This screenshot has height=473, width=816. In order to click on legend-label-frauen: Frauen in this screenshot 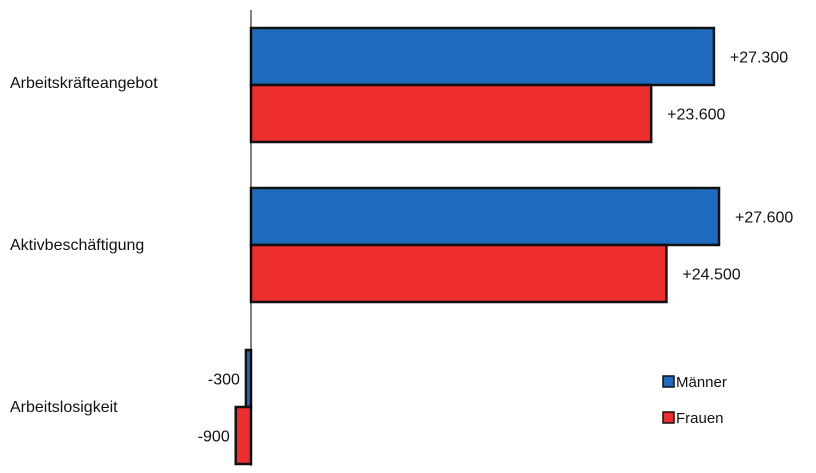, I will do `click(700, 418)`.